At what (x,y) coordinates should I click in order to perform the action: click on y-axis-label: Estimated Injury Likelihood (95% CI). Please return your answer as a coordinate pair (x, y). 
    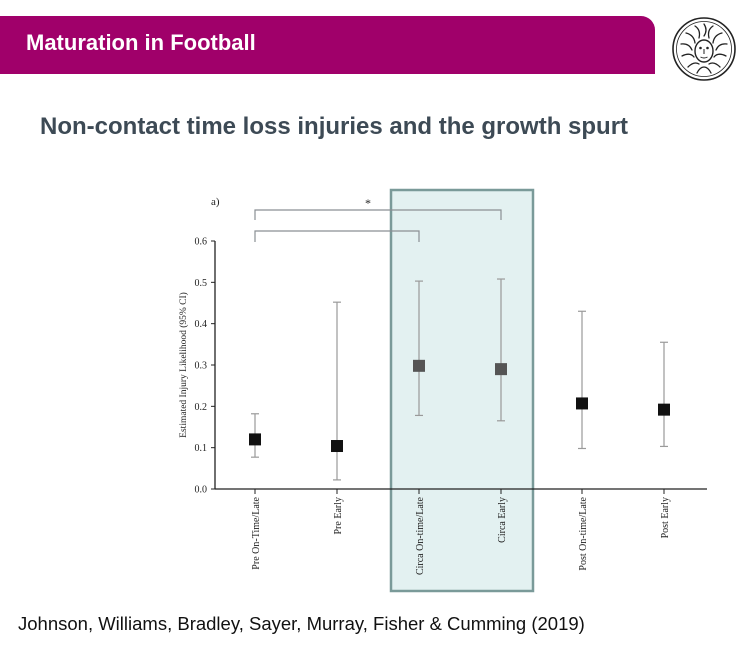
    Looking at the image, I should click on (183, 365).